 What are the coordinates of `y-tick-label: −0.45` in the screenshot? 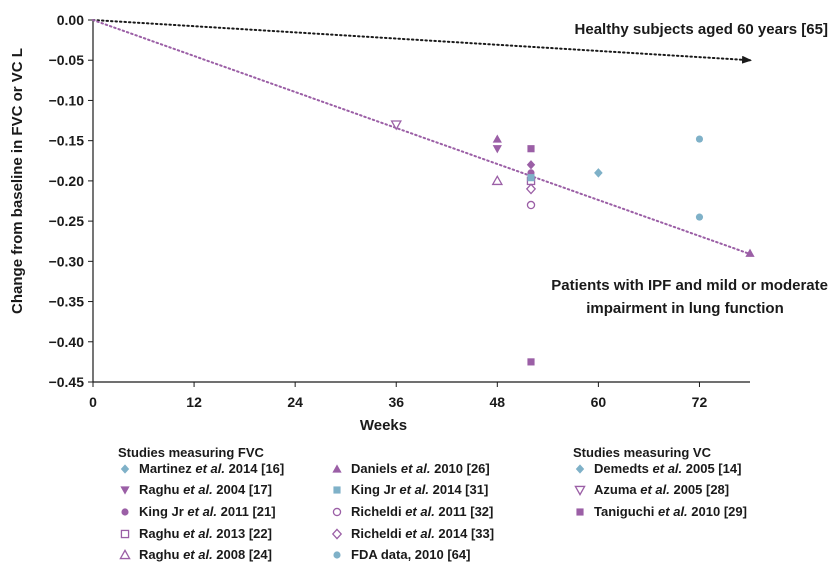 It's located at (67, 382).